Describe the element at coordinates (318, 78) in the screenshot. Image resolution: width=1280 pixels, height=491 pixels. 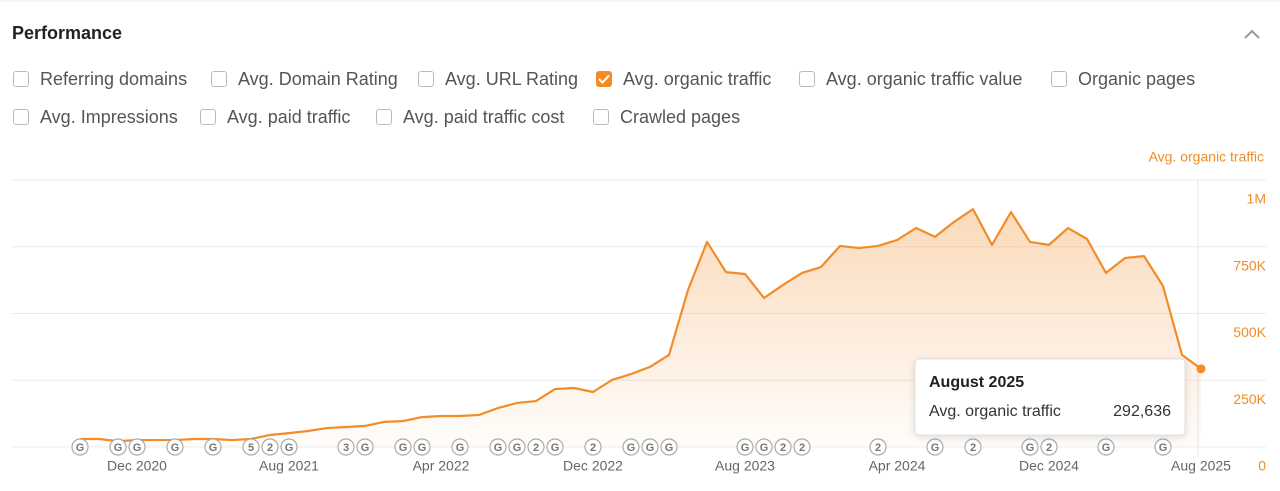
I see `checkbox-label: Avg. Domain Rating` at that location.